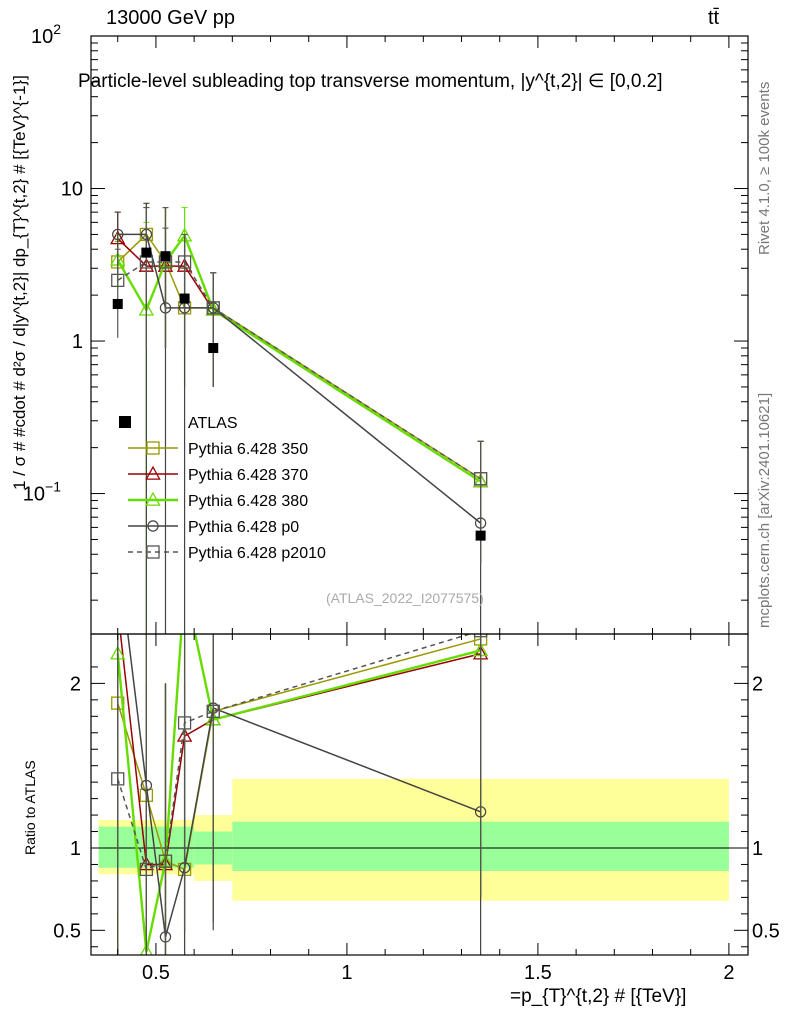  I want to click on legend-marker-atlas, so click(125, 422).